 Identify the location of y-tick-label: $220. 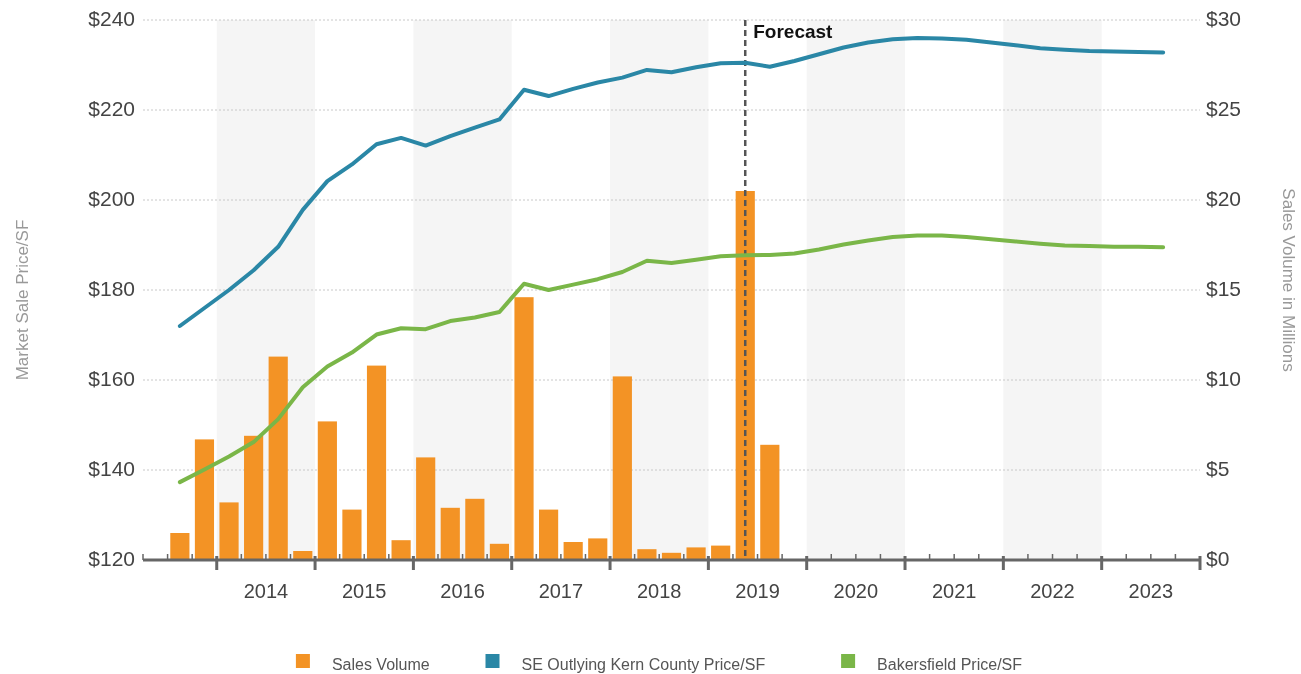
(111, 108).